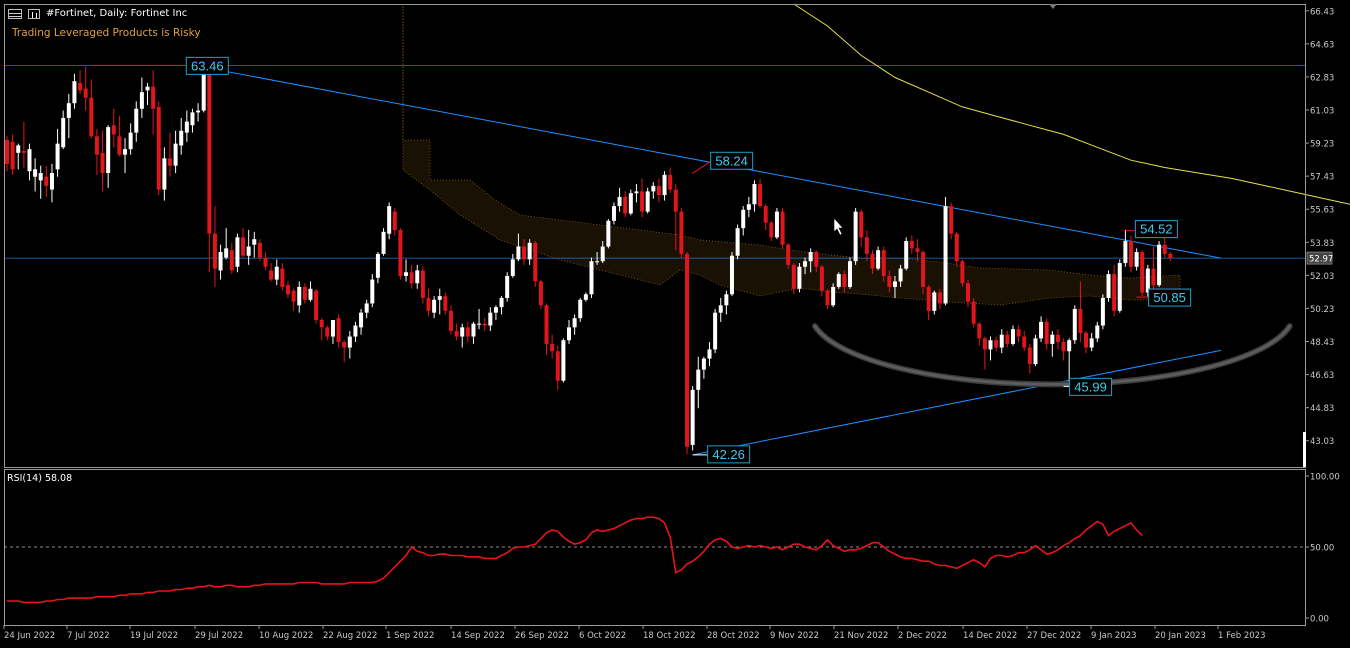 The height and width of the screenshot is (648, 1350). I want to click on annotation-leader, so click(701, 167).